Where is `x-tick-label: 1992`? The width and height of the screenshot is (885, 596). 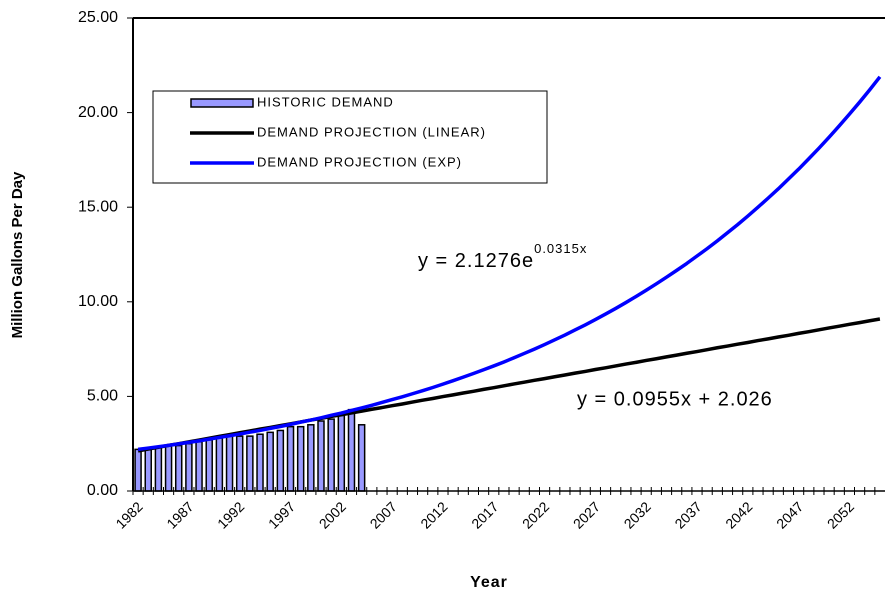
x-tick-label: 1992 is located at coordinates (230, 514).